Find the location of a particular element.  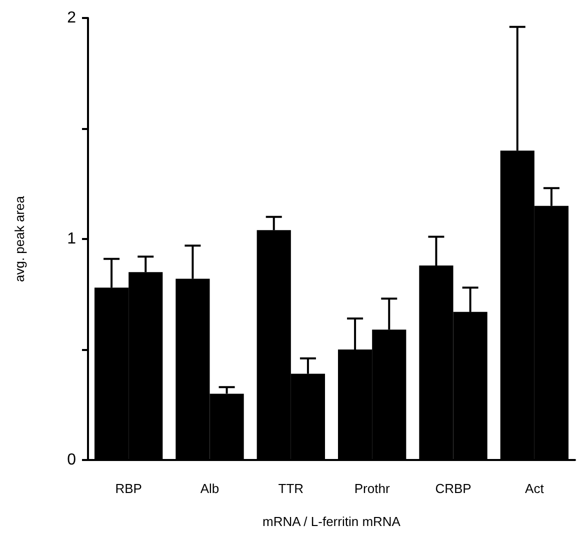

x-tick-label: Act is located at coordinates (534, 488).